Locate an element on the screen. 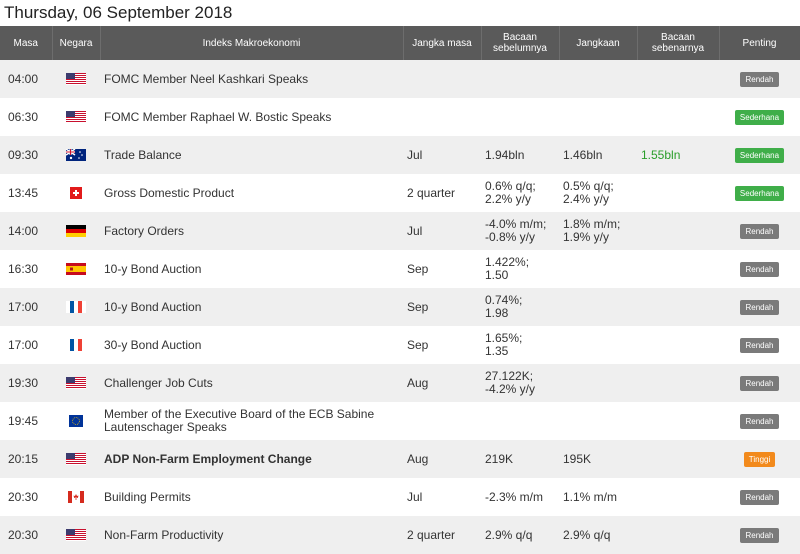 Image resolution: width=800 pixels, height=554 pixels. importance-cell: Tinggi is located at coordinates (759, 459).